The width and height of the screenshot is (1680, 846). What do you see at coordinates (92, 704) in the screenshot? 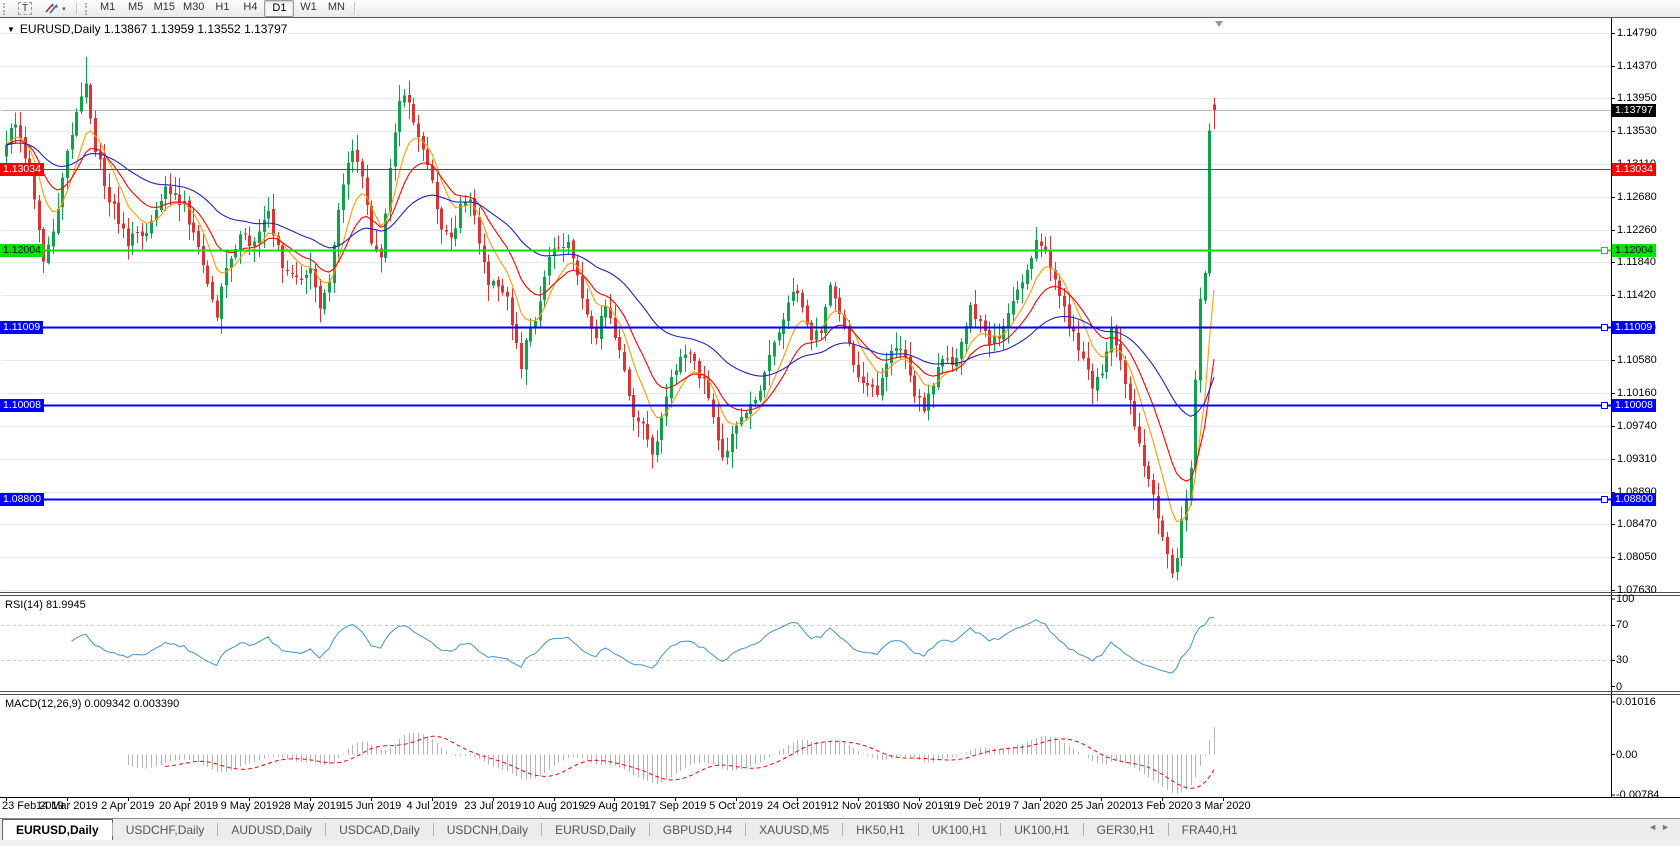
I see `macd-indicator-label: MACD(12,26,9) 0.009342 0.003390` at bounding box center [92, 704].